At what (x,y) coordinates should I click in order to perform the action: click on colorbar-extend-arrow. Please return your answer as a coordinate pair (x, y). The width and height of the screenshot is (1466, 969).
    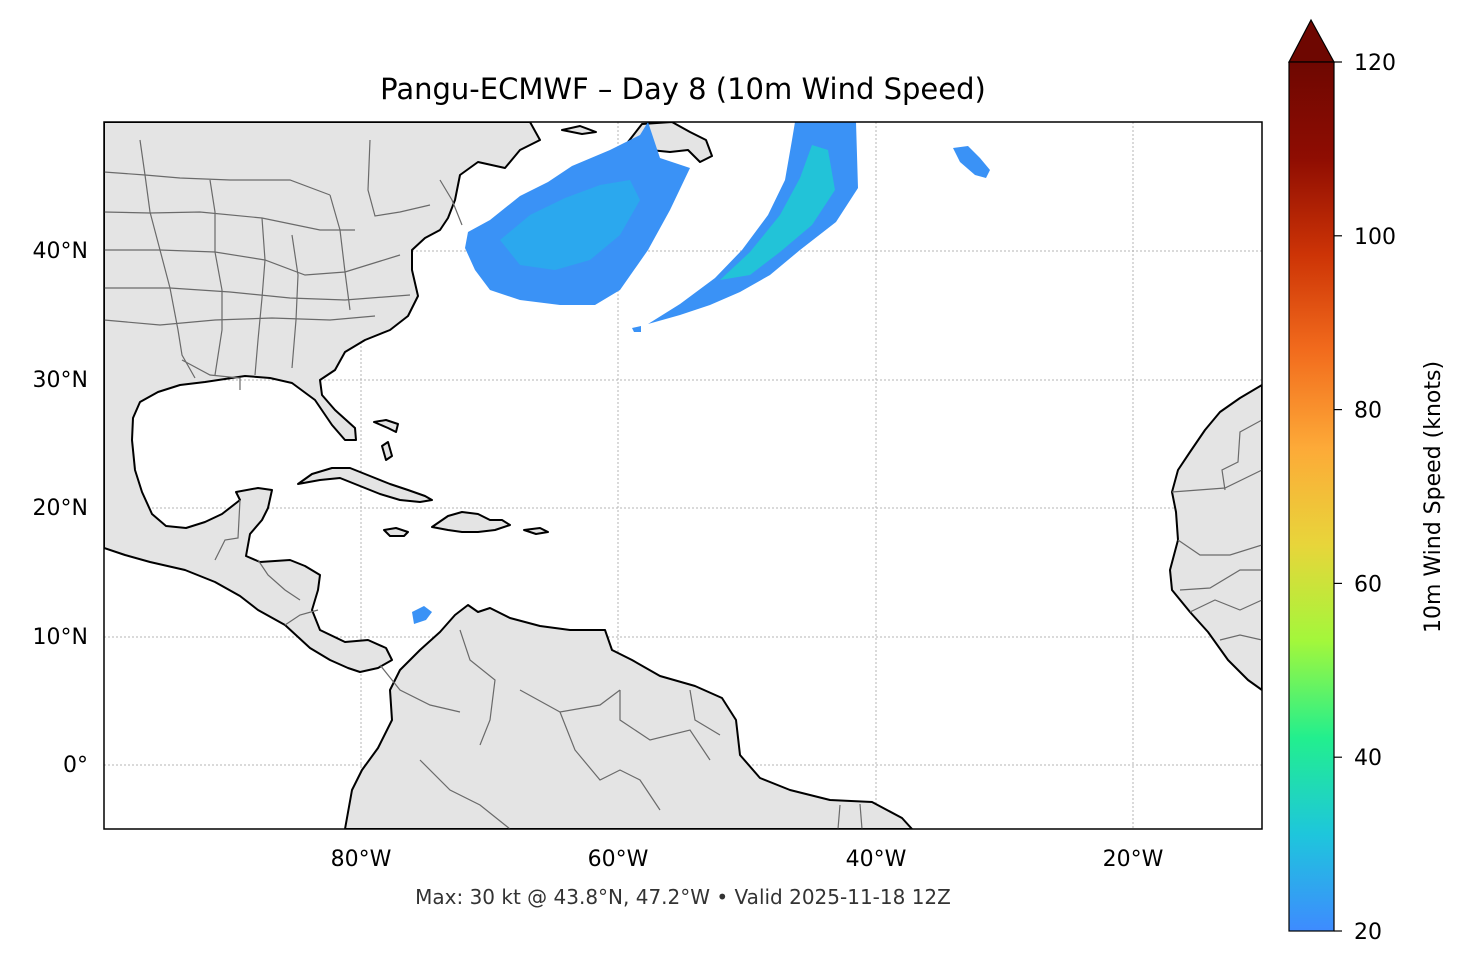
    Looking at the image, I should click on (1312, 40).